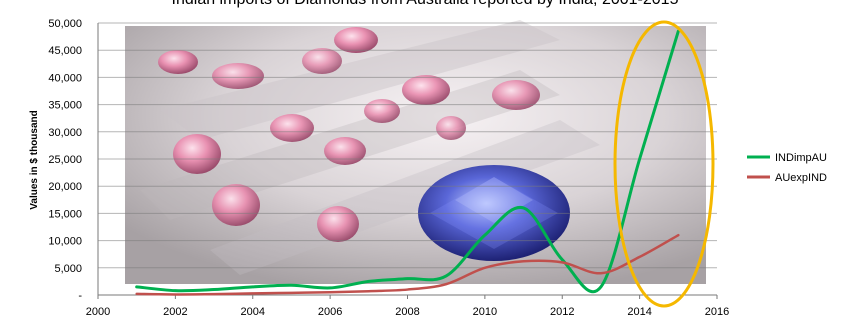 This screenshot has width=842, height=325. Describe the element at coordinates (562, 312) in the screenshot. I see `x-tick-label: 2012` at that location.